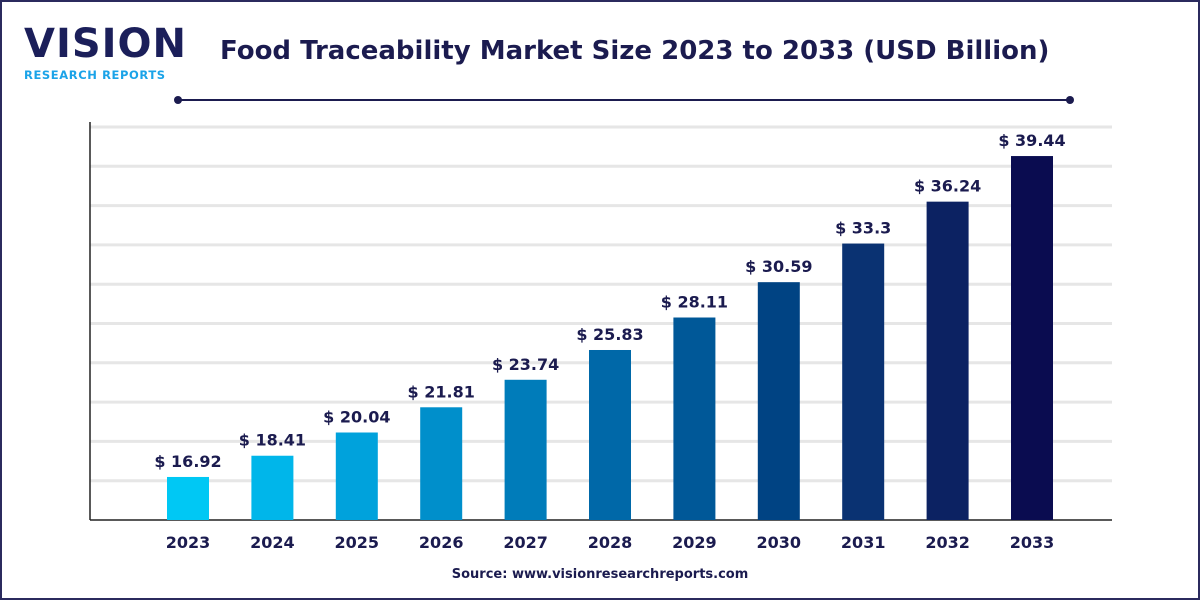 The height and width of the screenshot is (600, 1200). What do you see at coordinates (610, 542) in the screenshot?
I see `x-tick-label: 2028` at bounding box center [610, 542].